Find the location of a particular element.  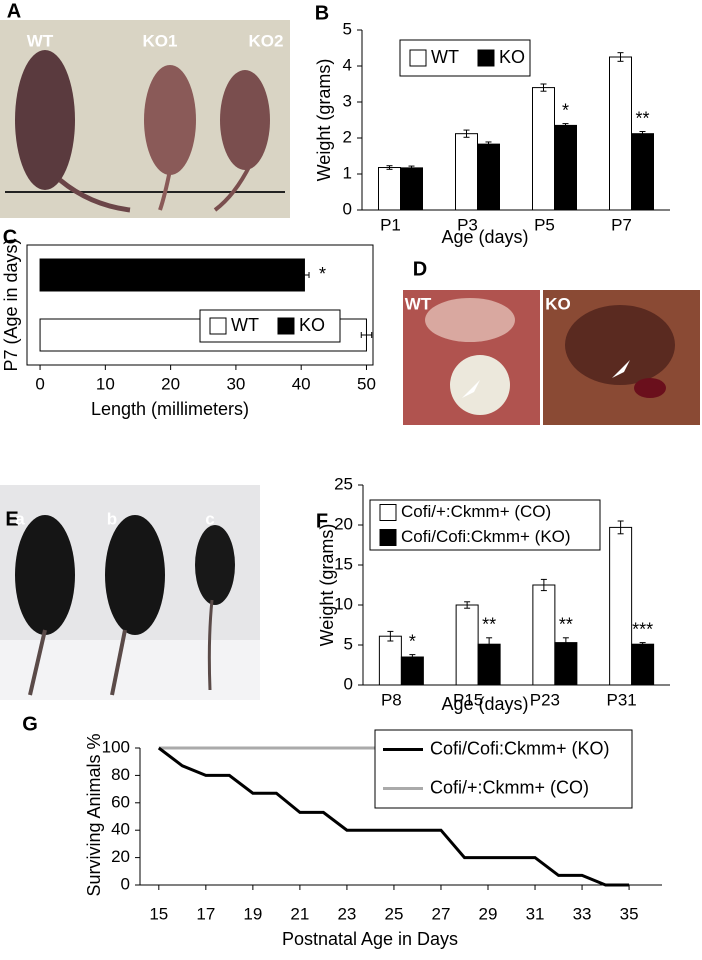

photo-label: KO1 is located at coordinates (160, 40).